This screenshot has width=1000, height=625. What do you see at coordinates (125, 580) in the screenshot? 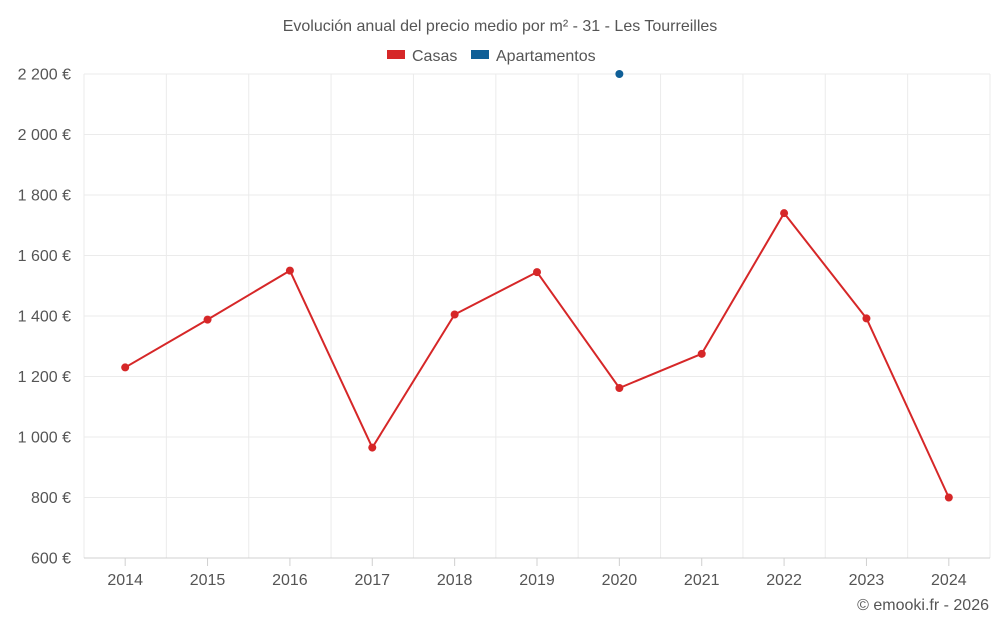
I see `x-tick-label: 2014` at bounding box center [125, 580].